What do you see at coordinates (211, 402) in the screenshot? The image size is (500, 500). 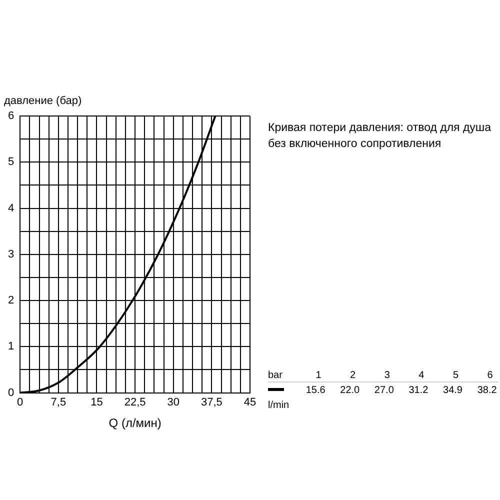 I see `x-tick-label: 37,5` at bounding box center [211, 402].